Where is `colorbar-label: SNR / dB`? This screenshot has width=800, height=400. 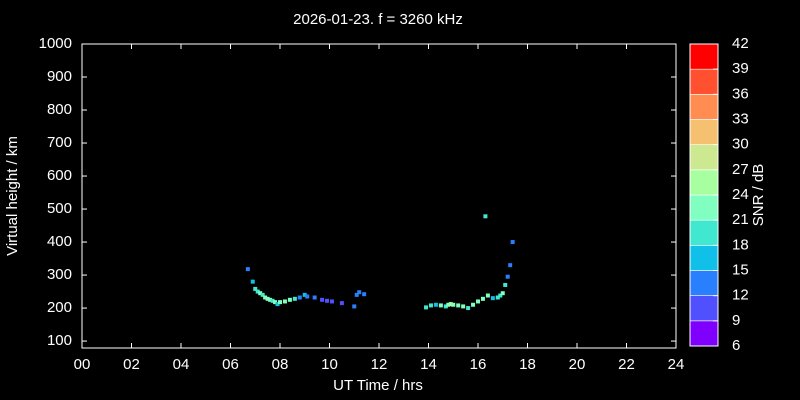 colorbar-label: SNR / dB is located at coordinates (758, 195).